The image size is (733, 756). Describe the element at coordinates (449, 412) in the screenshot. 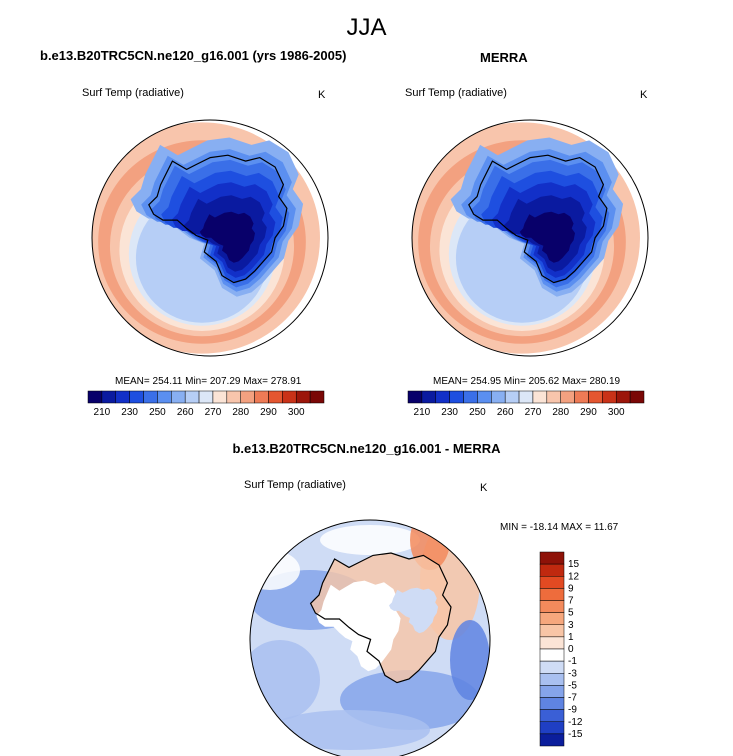

I see `colorbar-tick-label: 230` at that location.